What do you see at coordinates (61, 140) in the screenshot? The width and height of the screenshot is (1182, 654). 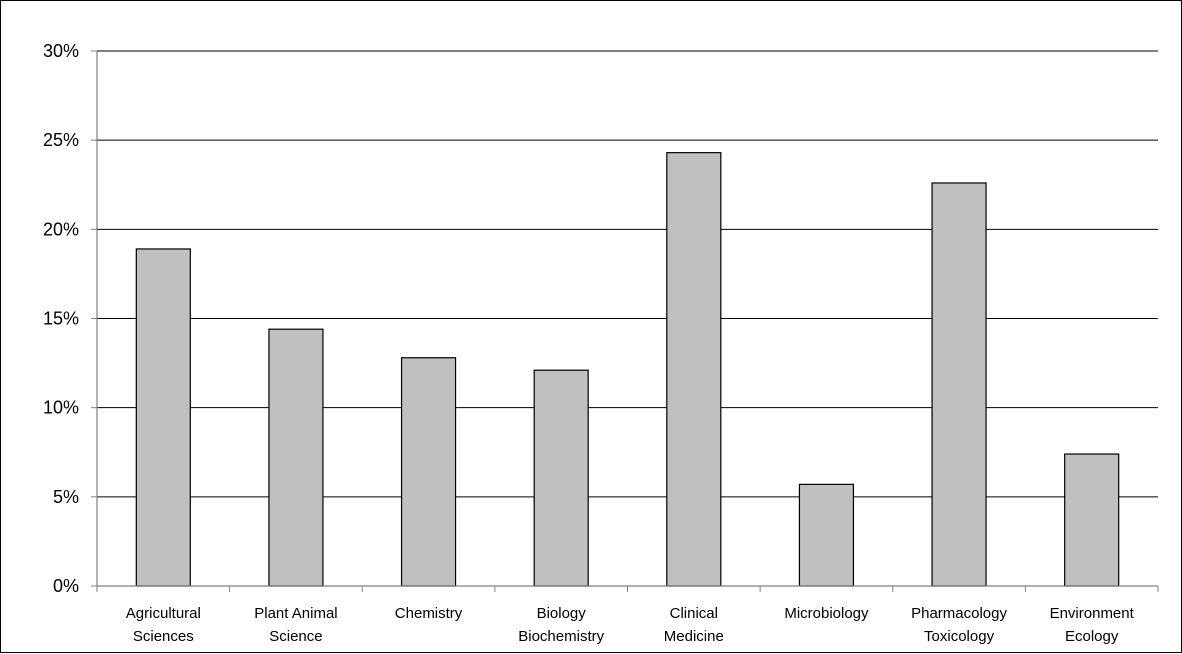 I see `y-tick-label: 25%` at bounding box center [61, 140].